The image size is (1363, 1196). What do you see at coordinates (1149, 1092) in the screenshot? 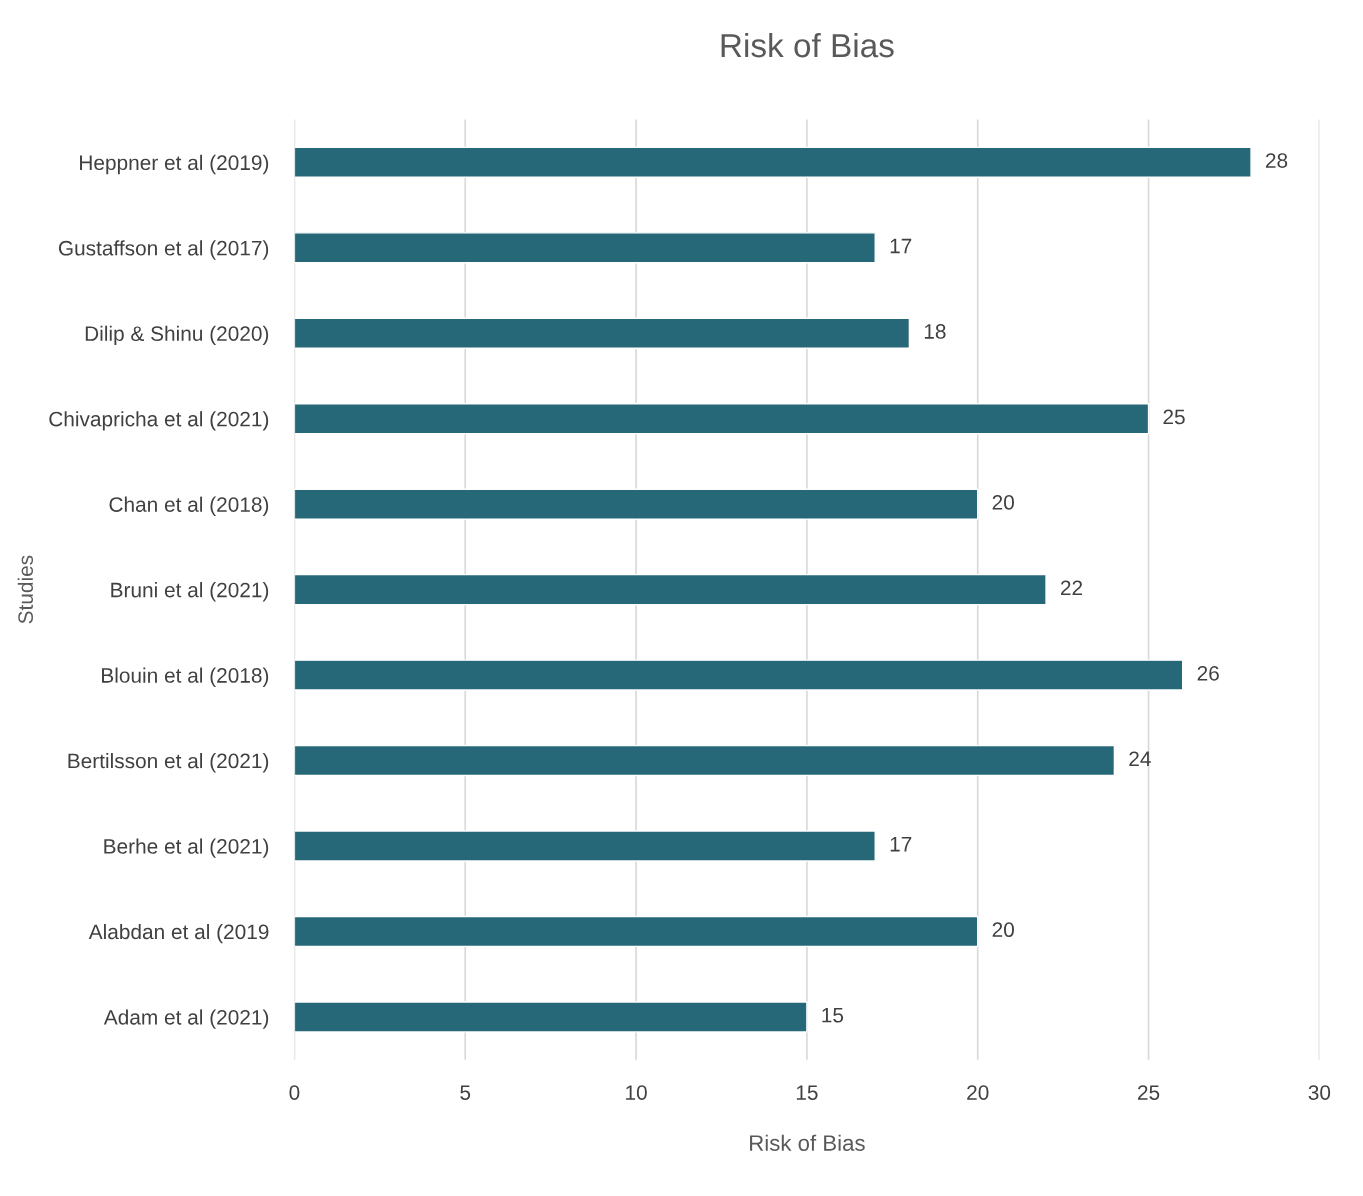
I see `x-tick-label: 25` at bounding box center [1149, 1092].